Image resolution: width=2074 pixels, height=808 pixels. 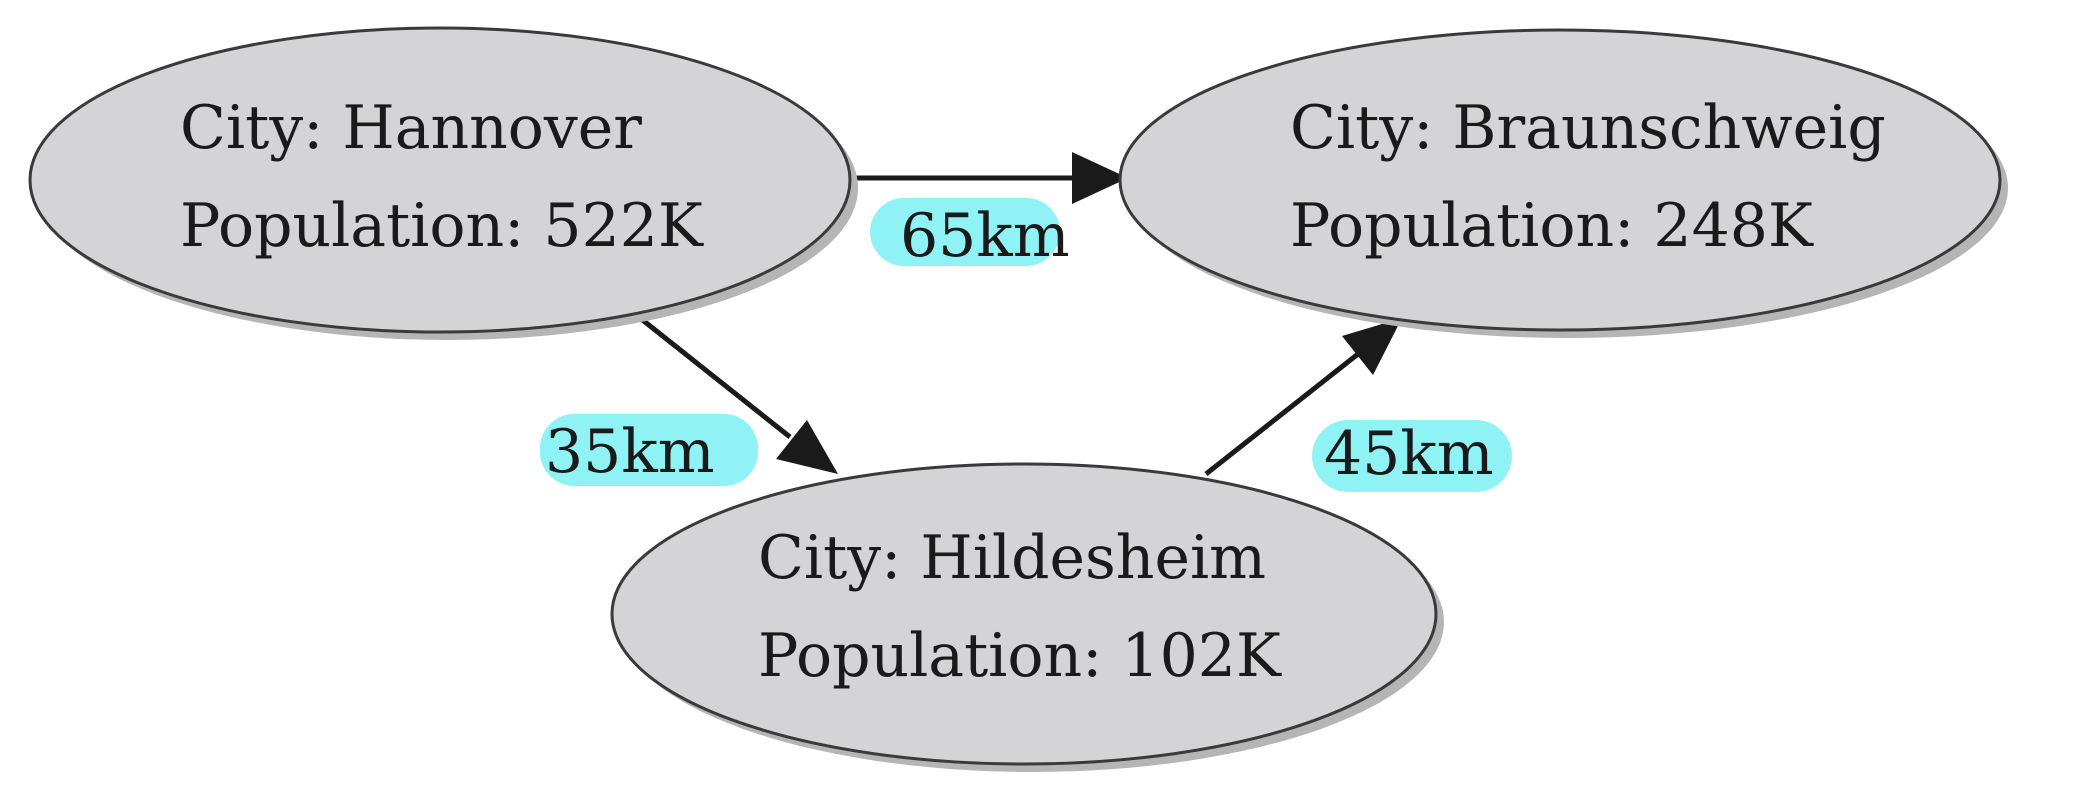 What do you see at coordinates (411, 128) in the screenshot?
I see `node-city-label: City: Hannover` at bounding box center [411, 128].